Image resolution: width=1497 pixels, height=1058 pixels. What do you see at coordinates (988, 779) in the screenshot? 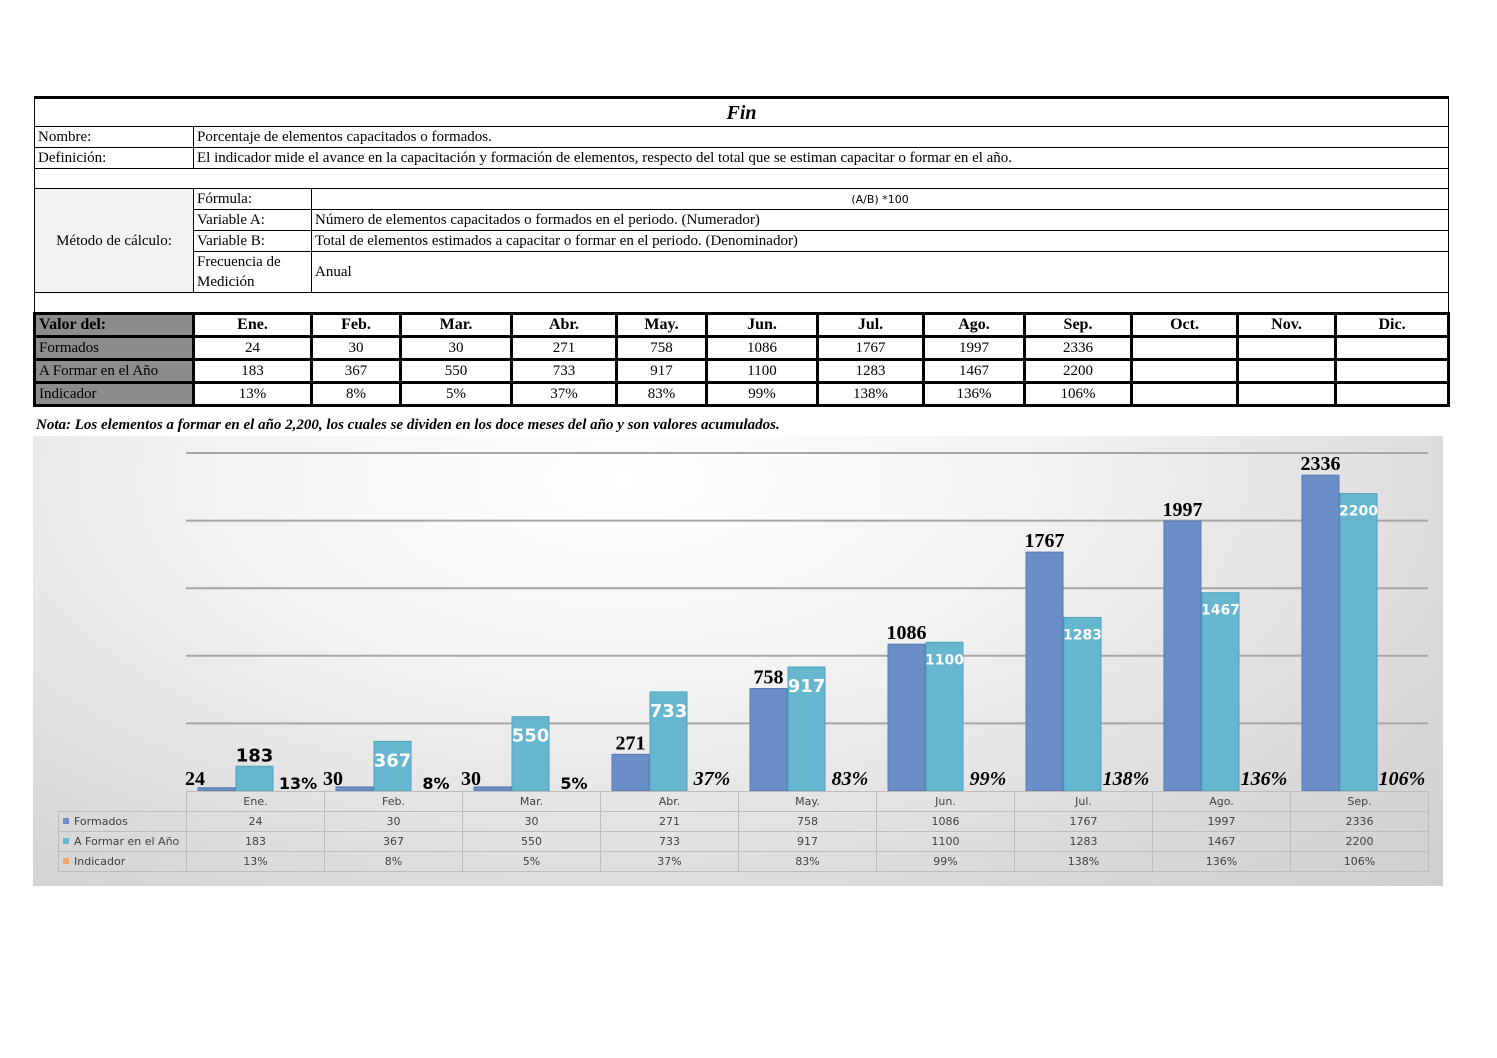
I see `data-label-indicador: 99%` at bounding box center [988, 779].